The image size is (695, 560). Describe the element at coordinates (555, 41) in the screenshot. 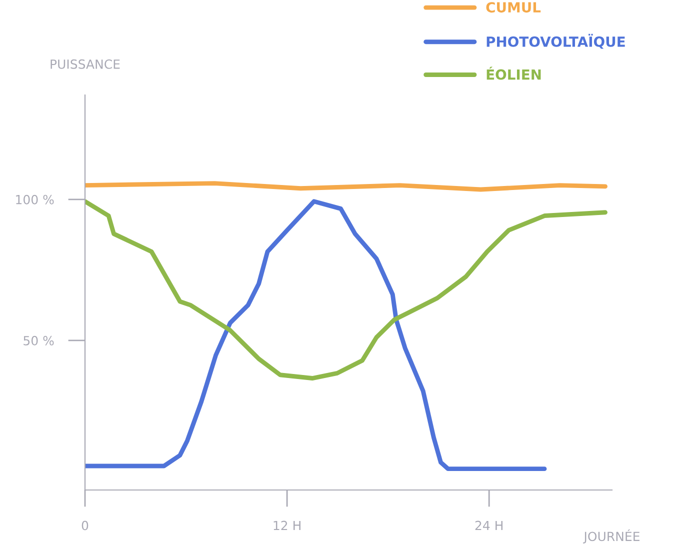

I see `legend-label: PHOTOVOLTAÏQUE` at that location.